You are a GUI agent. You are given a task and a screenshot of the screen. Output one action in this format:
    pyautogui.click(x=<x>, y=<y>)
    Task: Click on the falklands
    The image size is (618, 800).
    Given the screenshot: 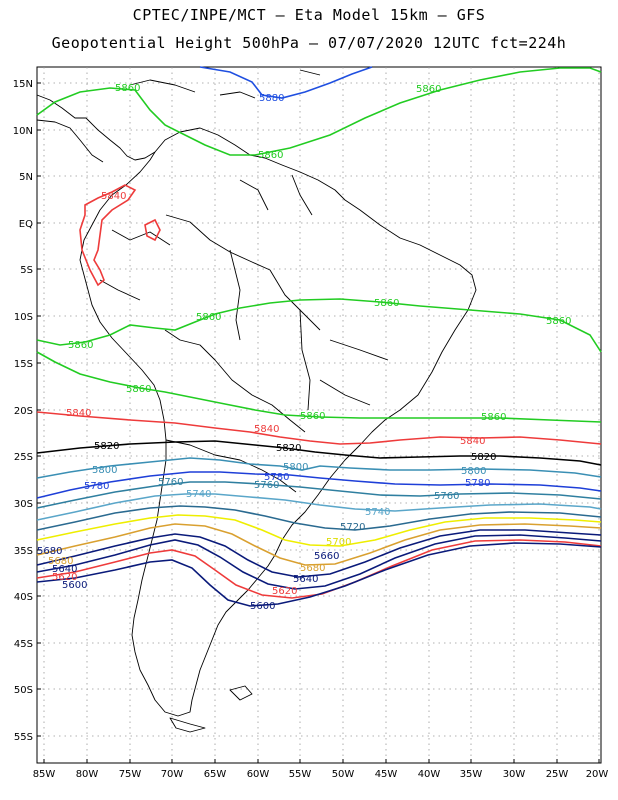 What is the action you would take?
    pyautogui.click(x=241, y=693)
    